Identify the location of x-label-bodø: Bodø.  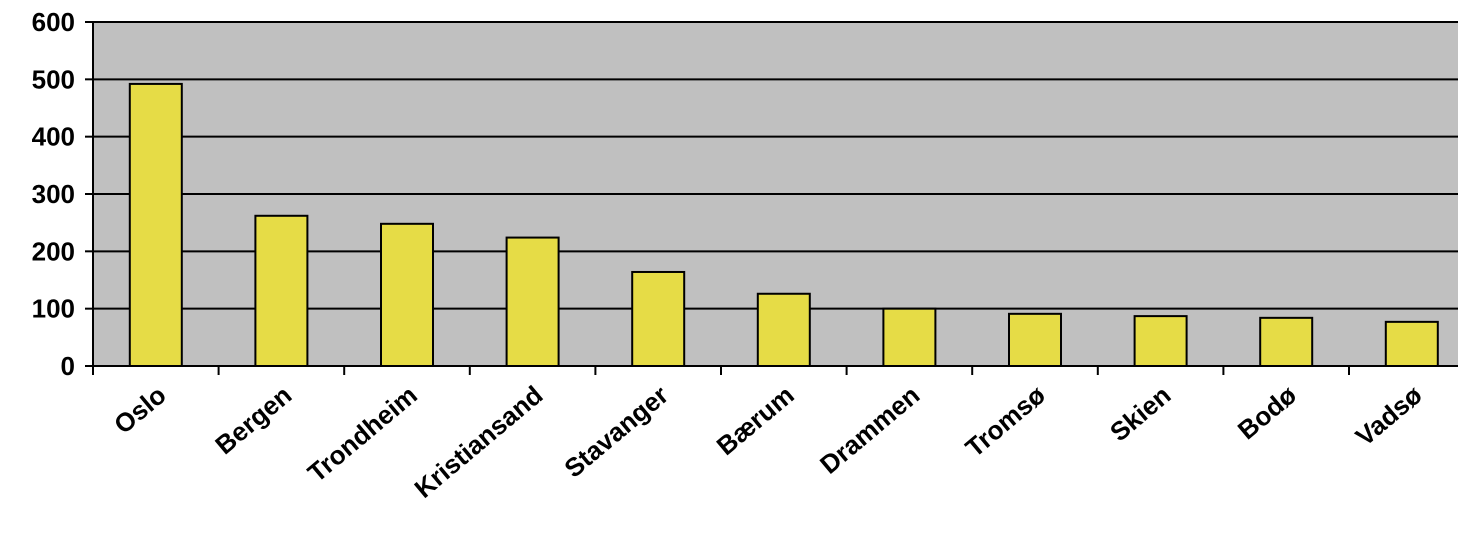
(1267, 413).